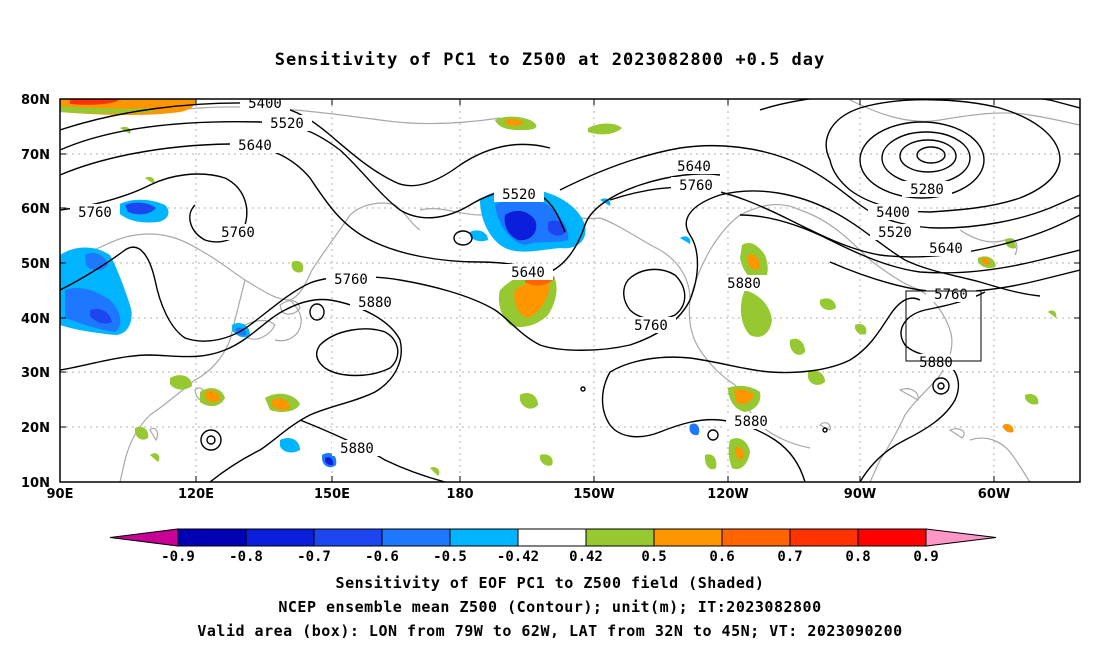 The image size is (1100, 650). I want to click on lon-tick-label: 60W, so click(994, 494).